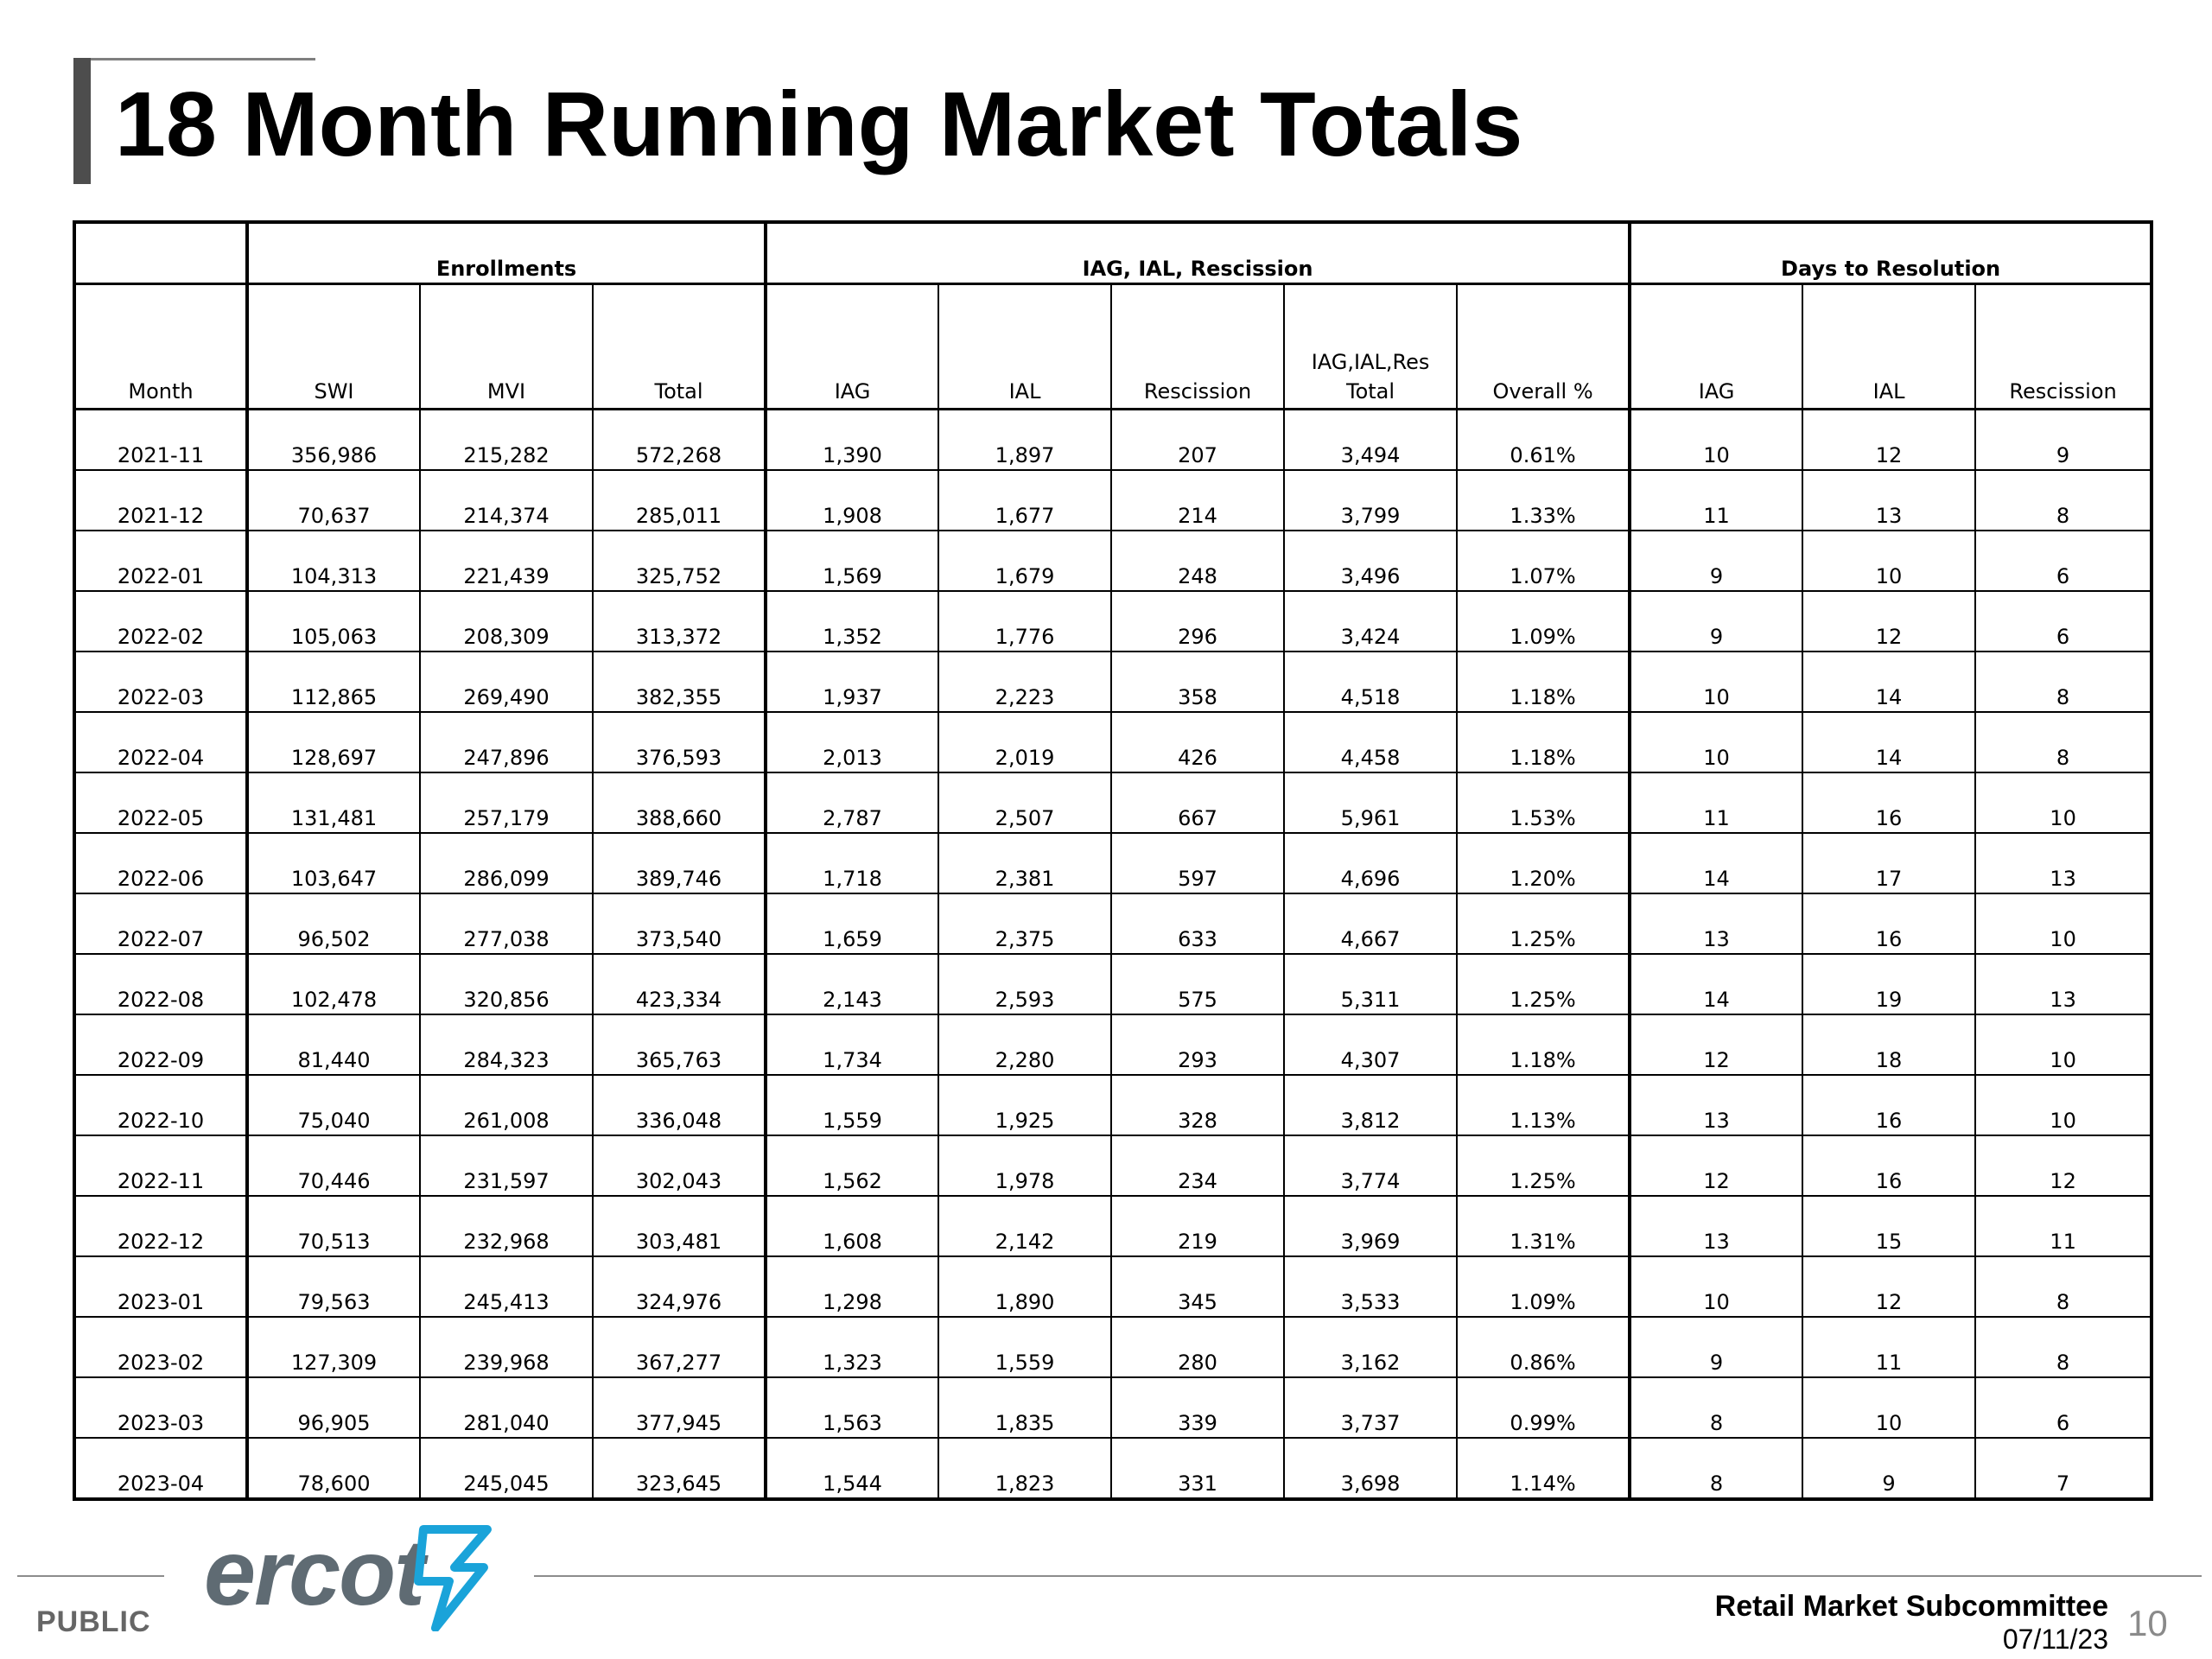 The width and height of the screenshot is (2212, 1659). What do you see at coordinates (679, 1286) in the screenshot?
I see `cell-total: 324,976` at bounding box center [679, 1286].